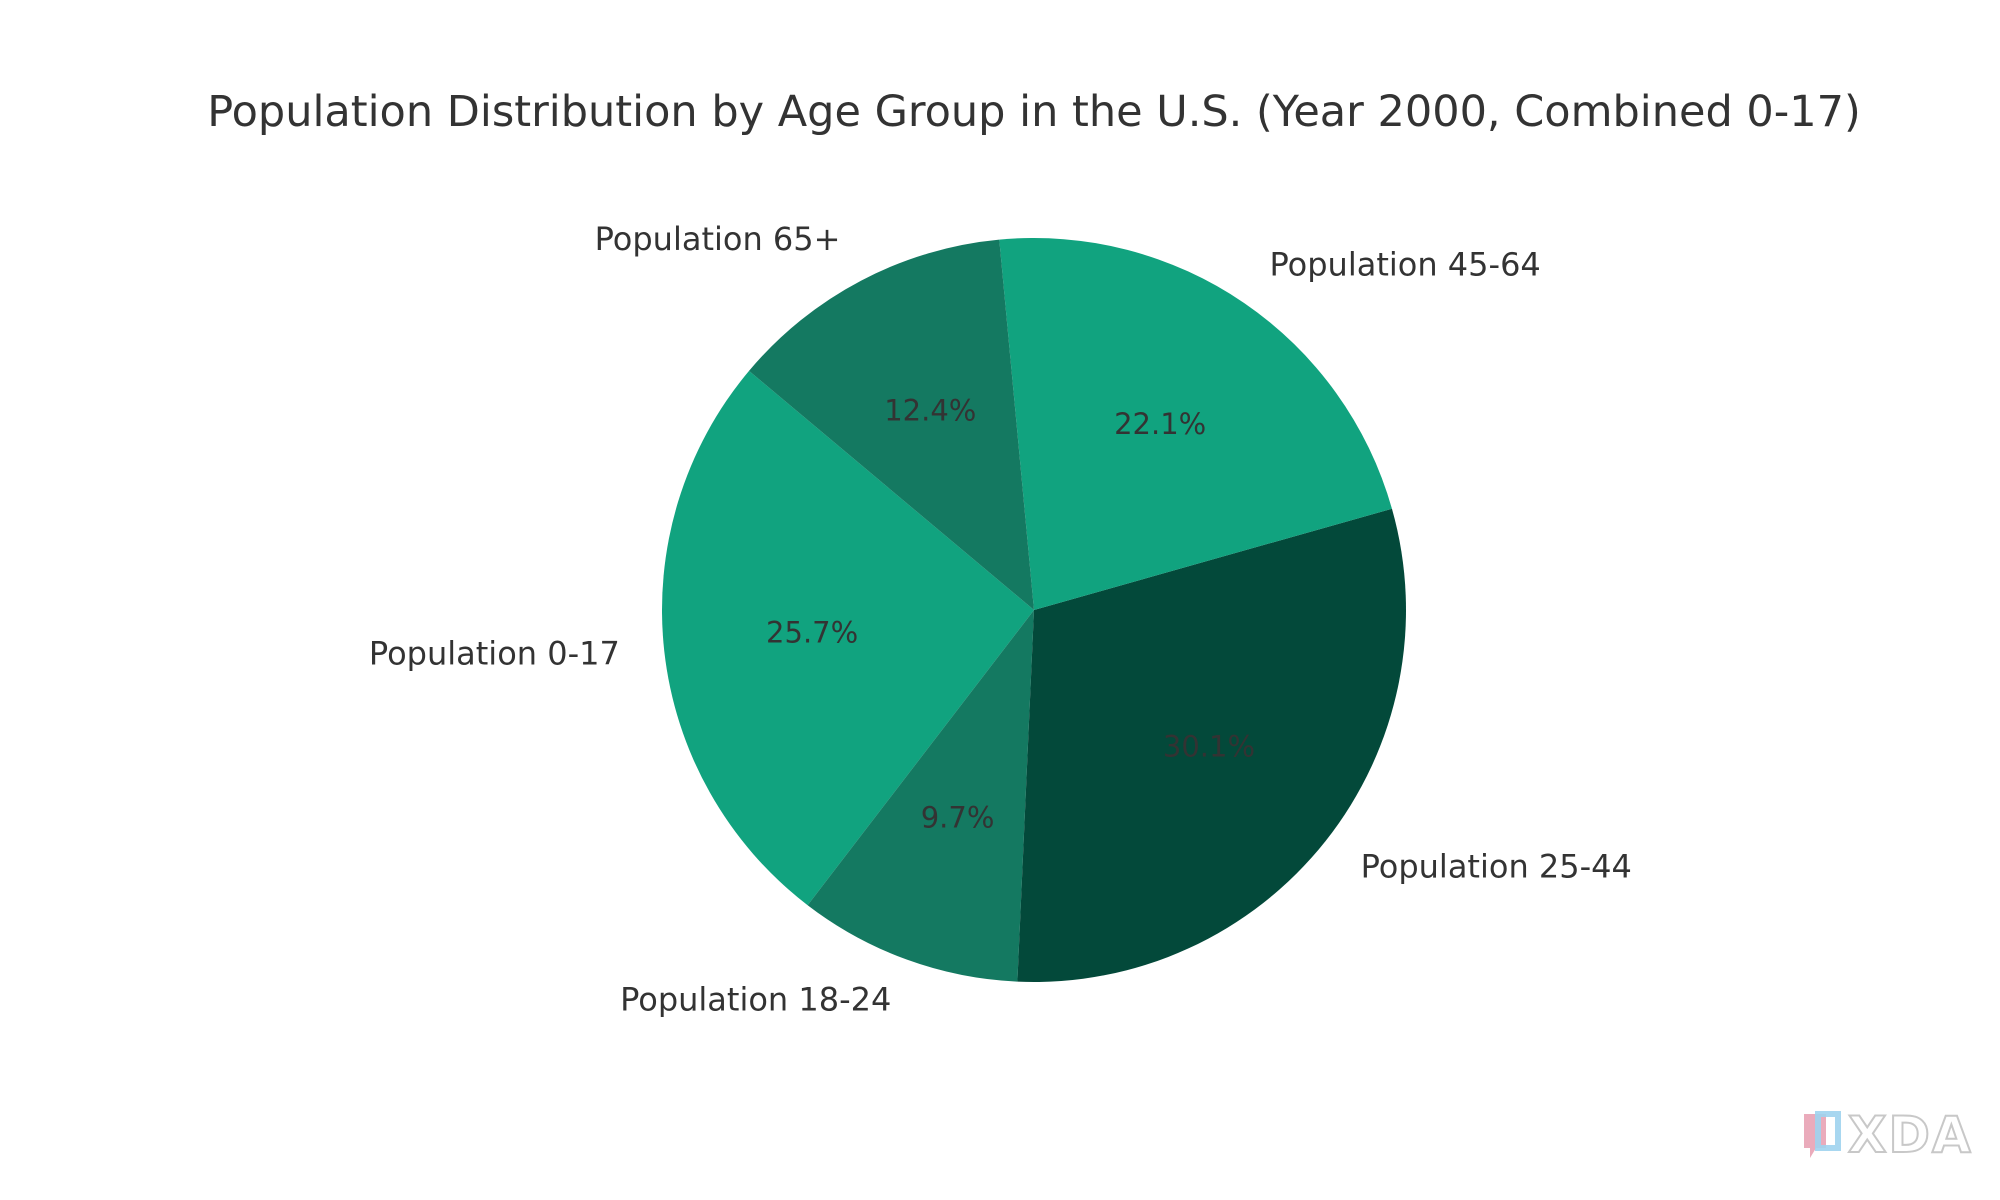  Describe the element at coordinates (1160, 424) in the screenshot. I see `pct-label-population-45-64: 22.1%` at that location.